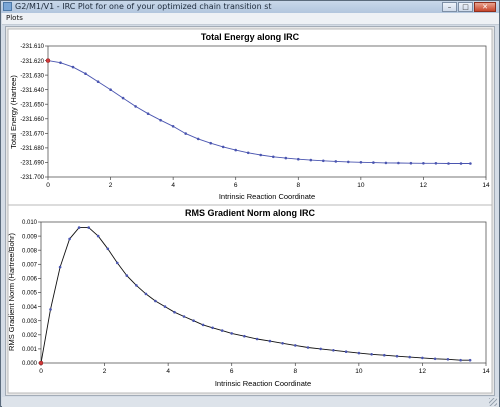  I want to click on chart1-title: Total Energy along IRC, so click(250, 37).